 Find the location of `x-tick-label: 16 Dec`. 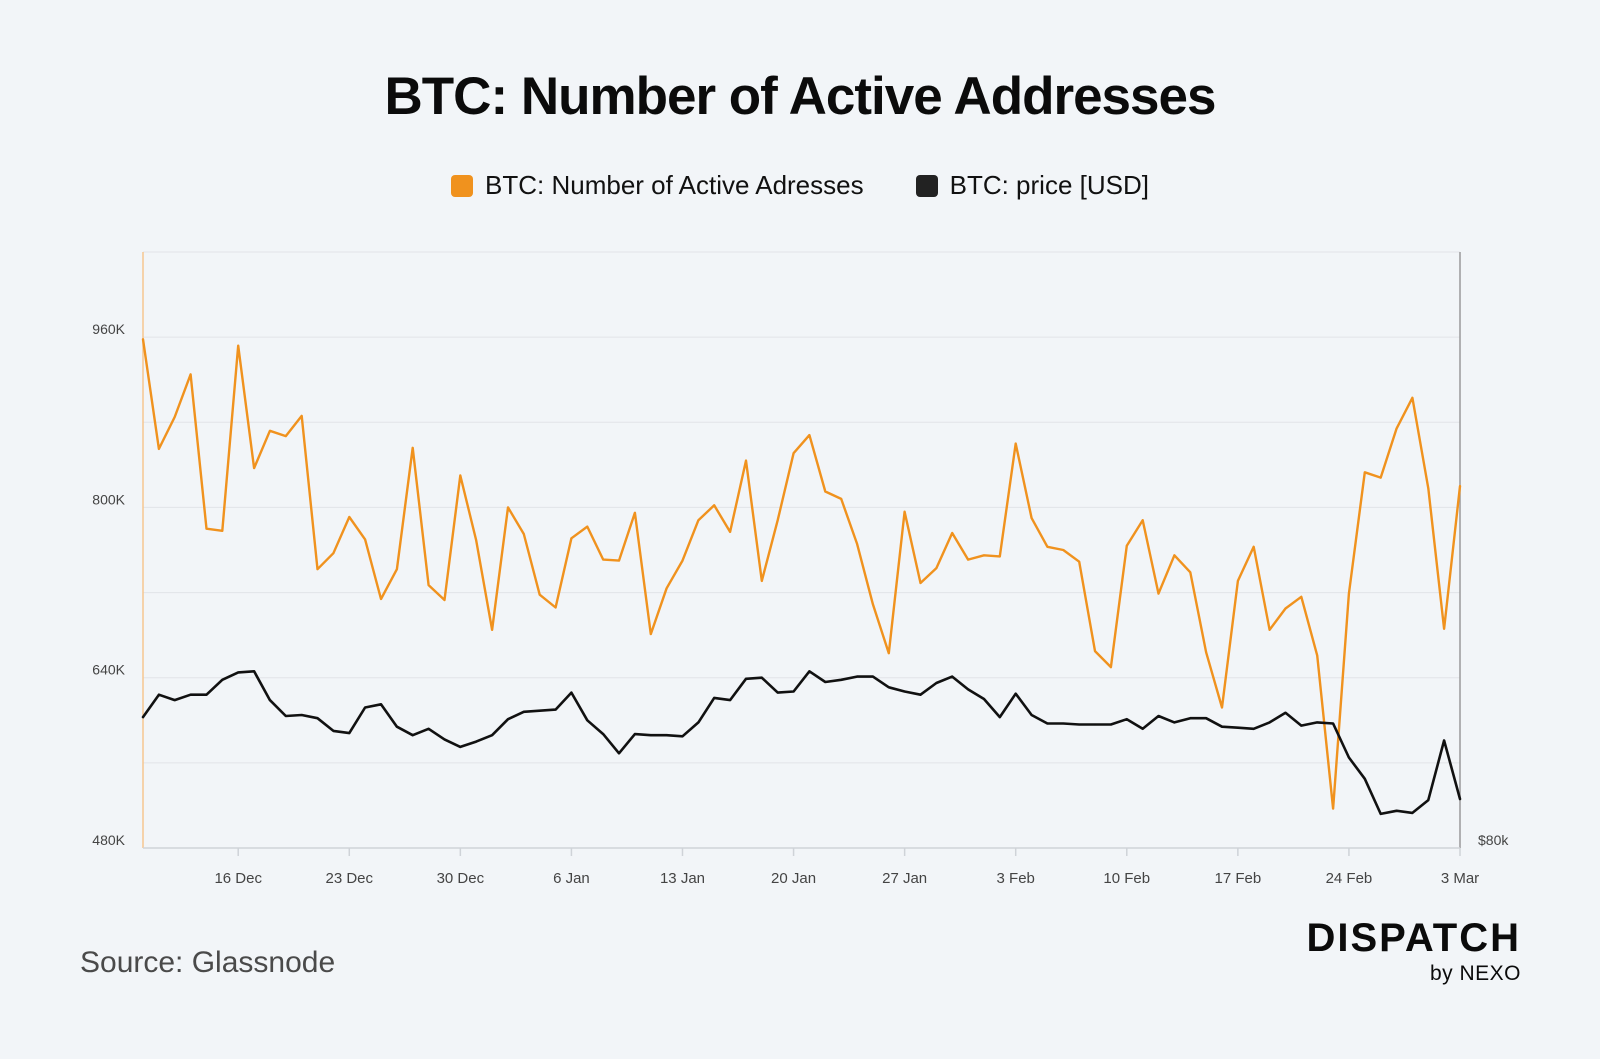

x-tick-label: 16 Dec is located at coordinates (238, 878).